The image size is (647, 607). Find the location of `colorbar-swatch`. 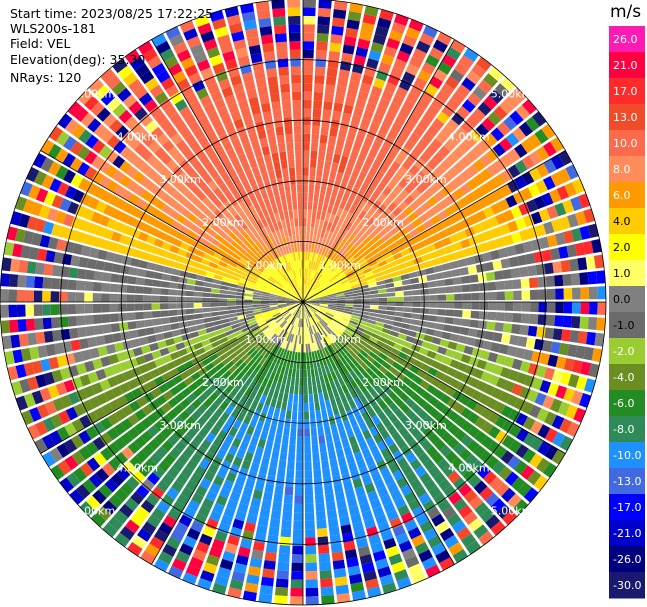

colorbar-swatch is located at coordinates (627, 351).